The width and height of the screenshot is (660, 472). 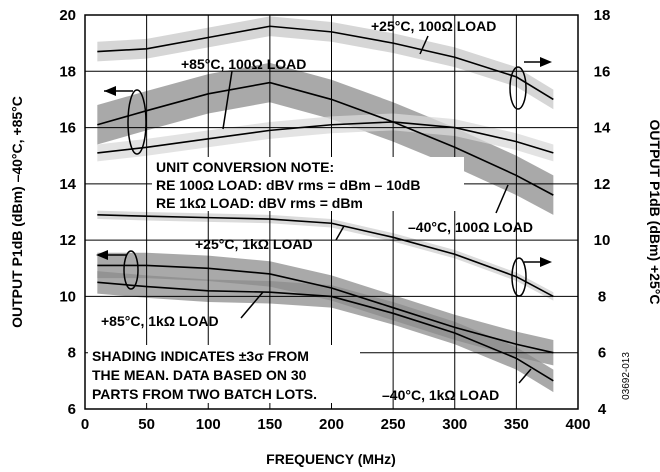 What do you see at coordinates (125, 120) in the screenshot?
I see `axis-marker-left-upper` at bounding box center [125, 120].